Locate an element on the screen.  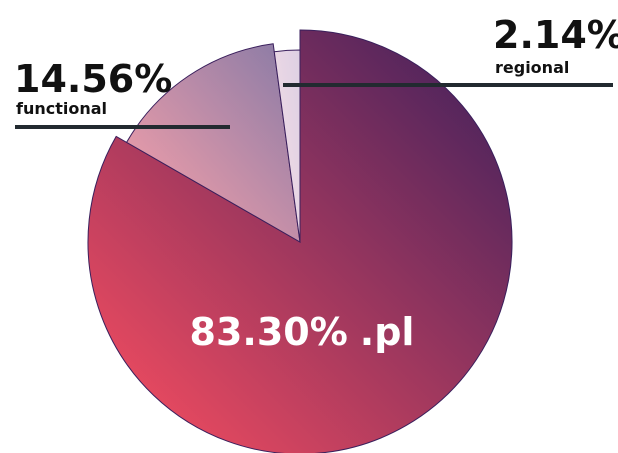
center-label: 83.30% .pl is located at coordinates (302, 332).